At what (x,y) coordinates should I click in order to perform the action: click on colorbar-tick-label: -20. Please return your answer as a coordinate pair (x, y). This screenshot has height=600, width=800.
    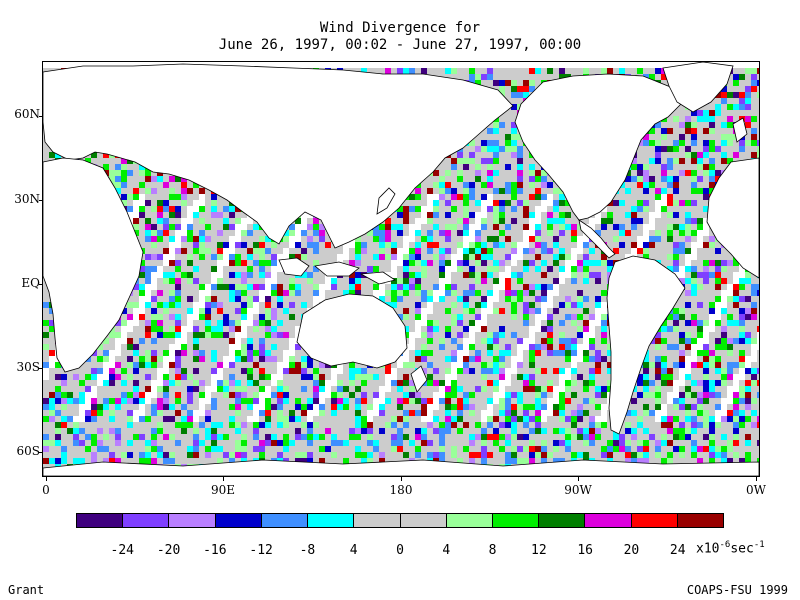
    Looking at the image, I should click on (168, 550).